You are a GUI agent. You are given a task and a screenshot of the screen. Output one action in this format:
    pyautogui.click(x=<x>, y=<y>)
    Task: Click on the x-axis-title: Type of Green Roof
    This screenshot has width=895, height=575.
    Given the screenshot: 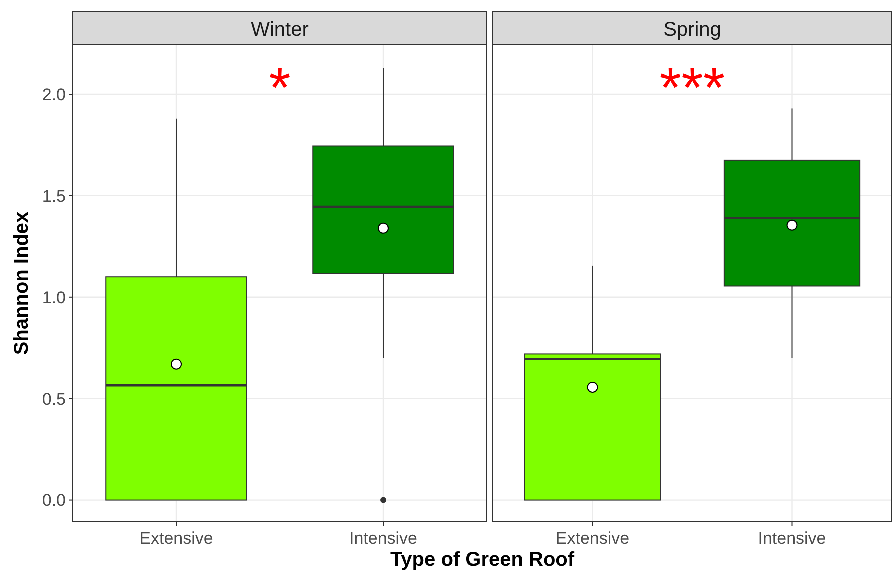 What is the action you would take?
    pyautogui.click(x=482, y=560)
    